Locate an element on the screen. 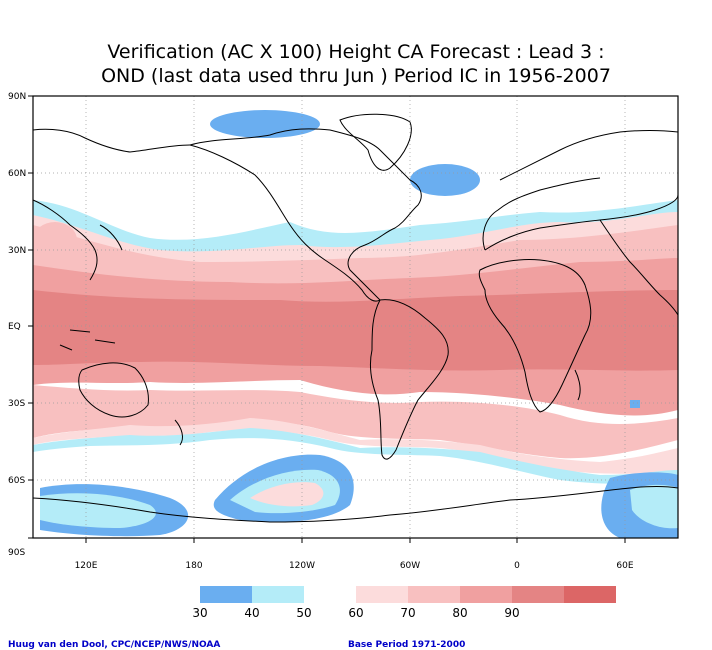 The height and width of the screenshot is (650, 712). base-period-text: Base Period 1971-2000 is located at coordinates (407, 645).